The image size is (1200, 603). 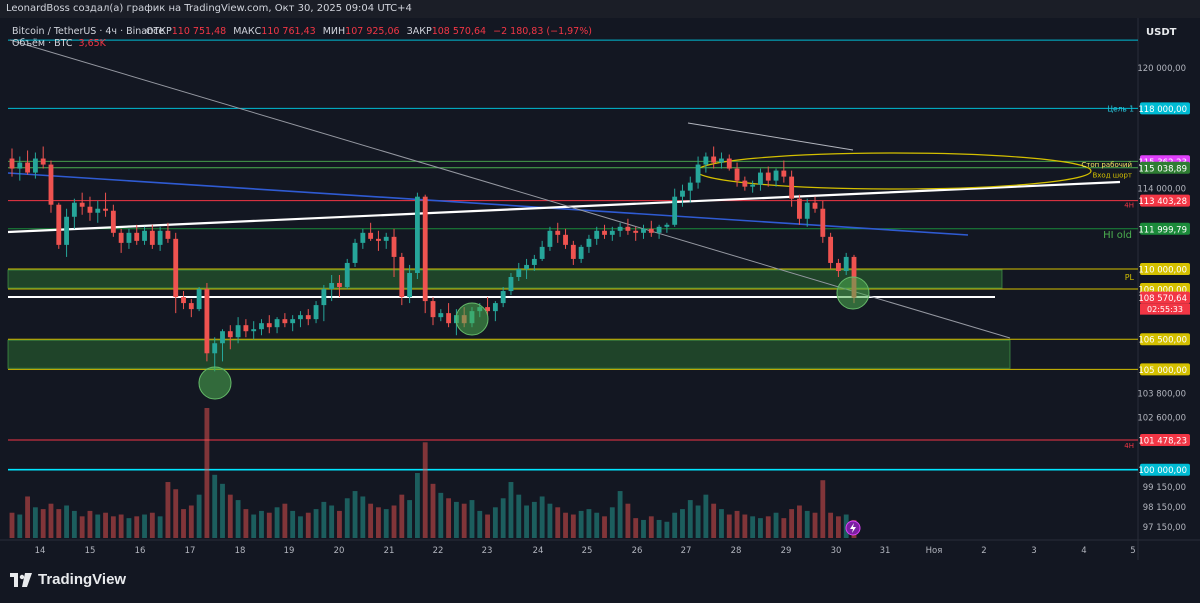 What do you see at coordinates (786, 551) in the screenshot?
I see `time-tick-label: 29` at bounding box center [786, 551].